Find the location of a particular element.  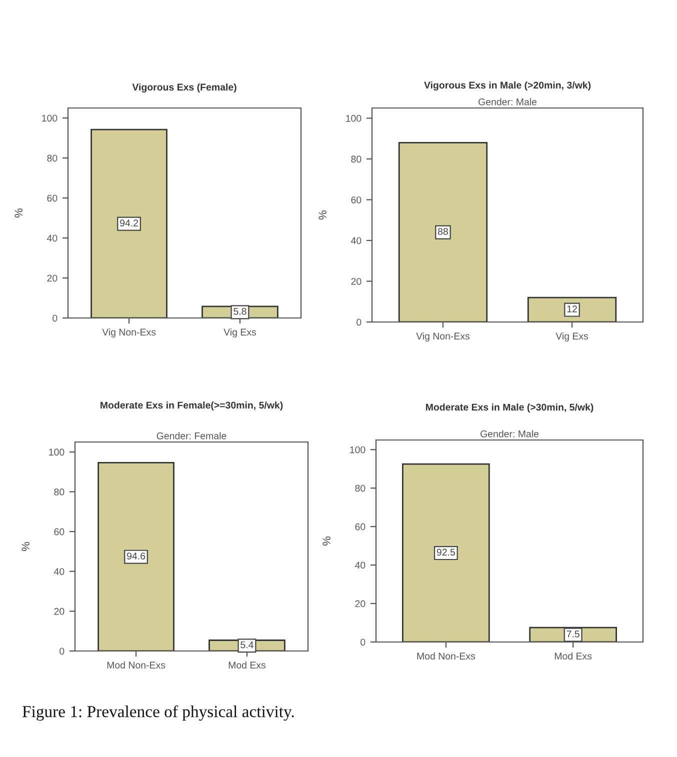

caption: Figure 1: Prevalence of physical activity. is located at coordinates (158, 713).